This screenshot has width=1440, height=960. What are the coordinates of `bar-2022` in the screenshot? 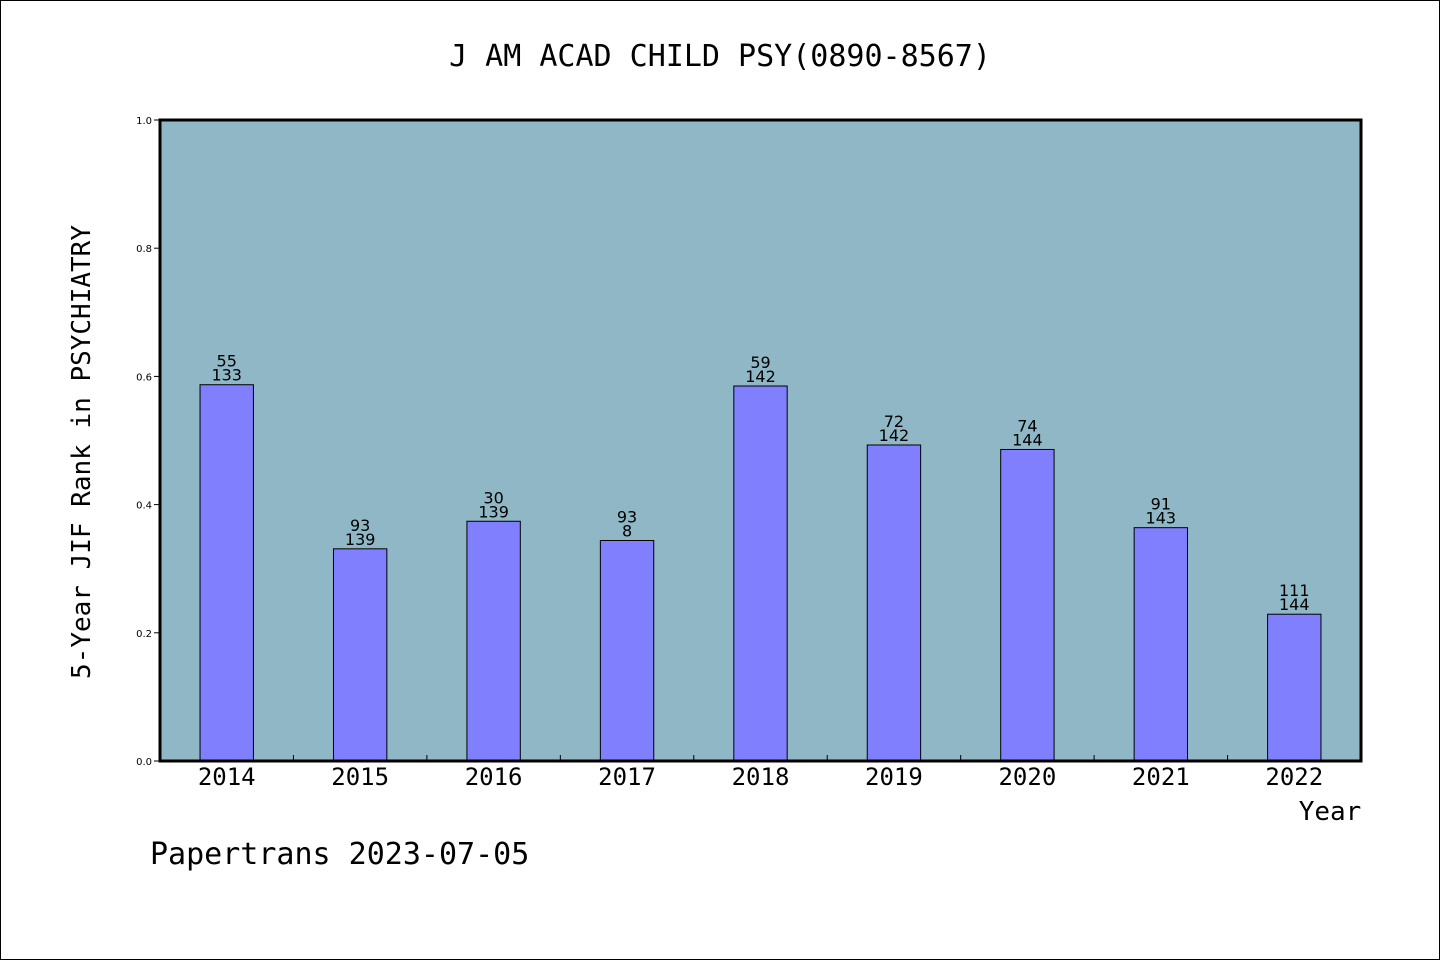 It's located at (1294, 687).